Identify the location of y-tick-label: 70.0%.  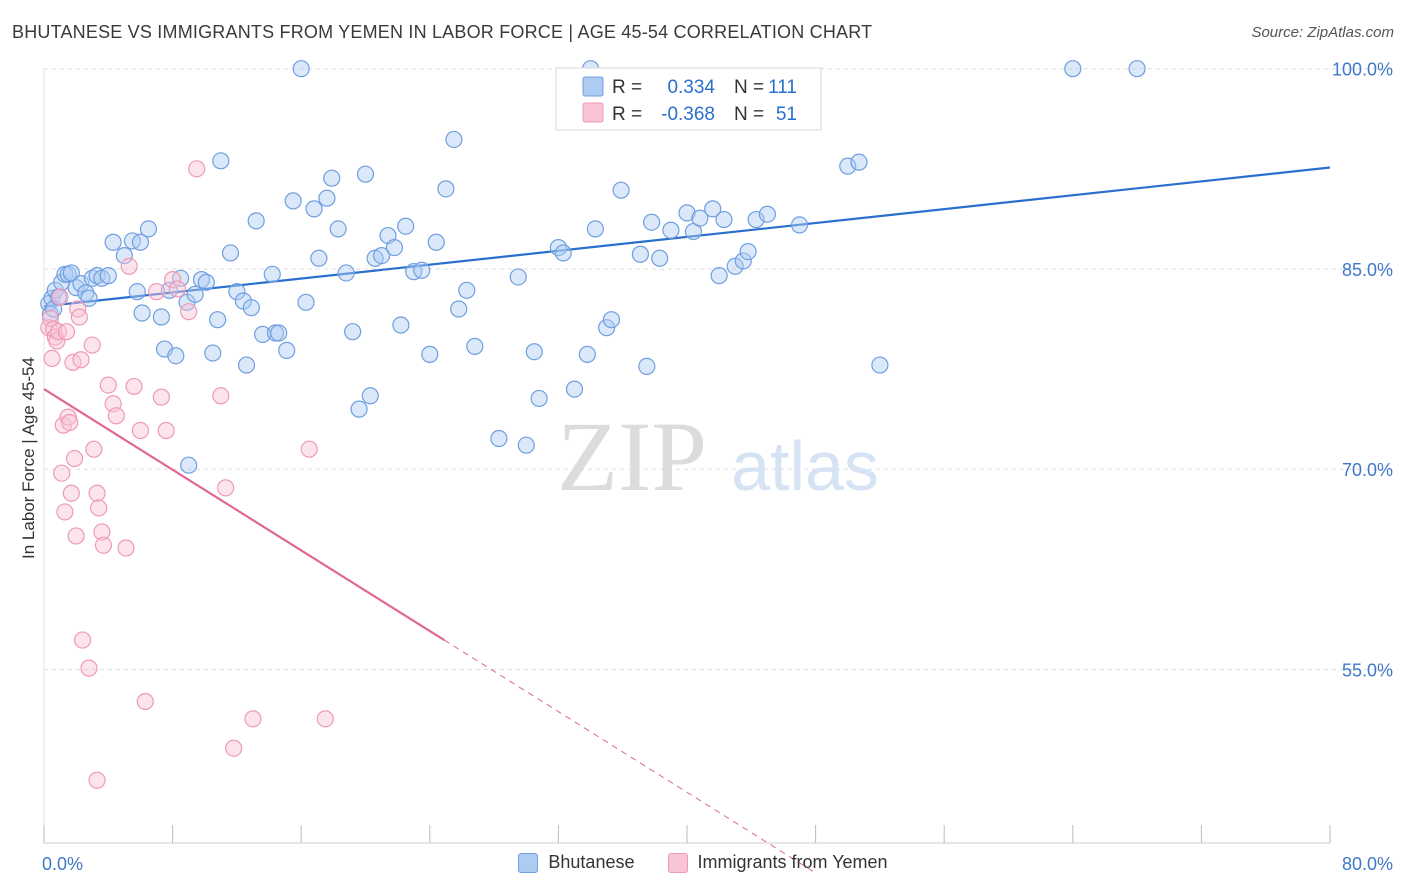
(1367, 470).